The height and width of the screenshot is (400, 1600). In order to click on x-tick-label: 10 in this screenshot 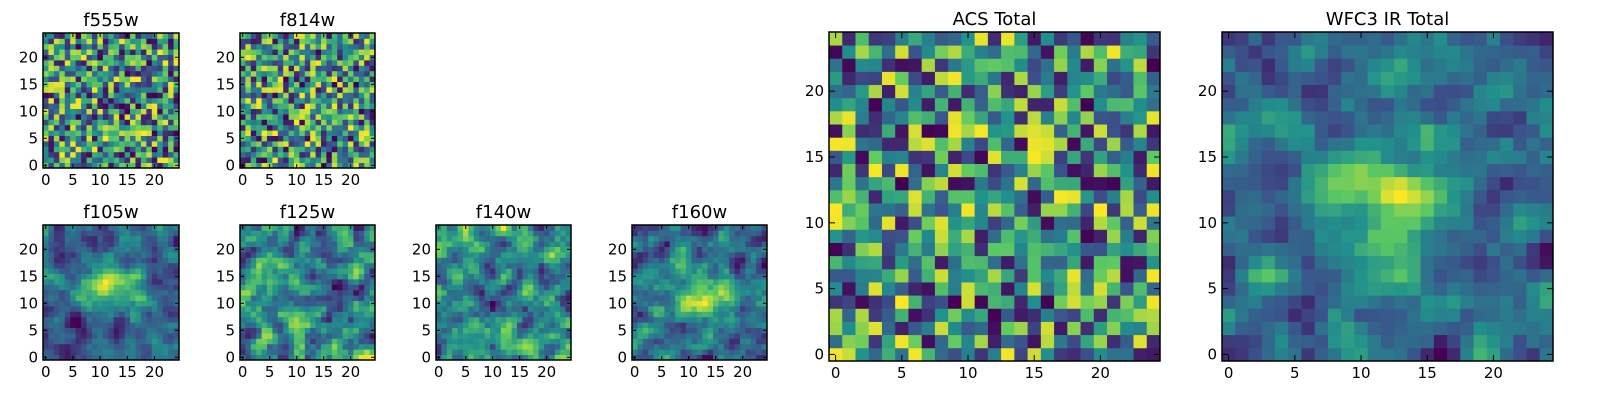, I will do `click(100, 372)`.